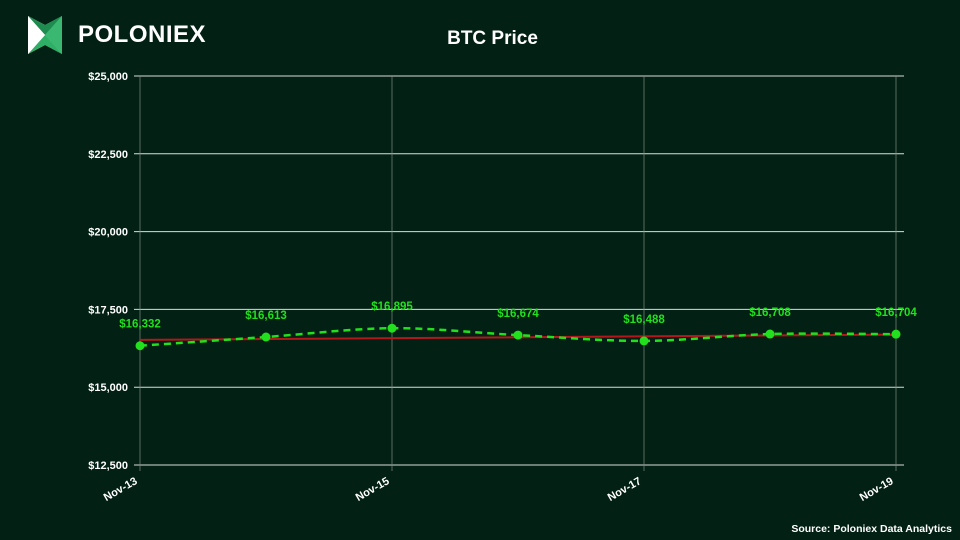 This screenshot has width=960, height=540. I want to click on brand-logo: POLONIEX, so click(117, 35).